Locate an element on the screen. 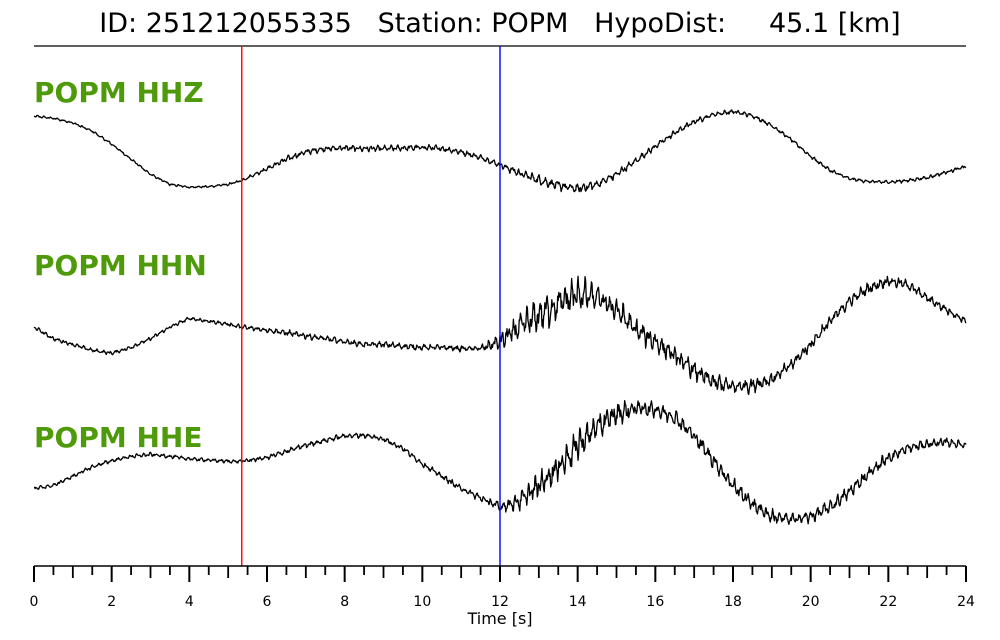  time-axis: 0 2 4 6 8 10 12 14 16 18 20 22 24 Time [s] is located at coordinates (502, 596).